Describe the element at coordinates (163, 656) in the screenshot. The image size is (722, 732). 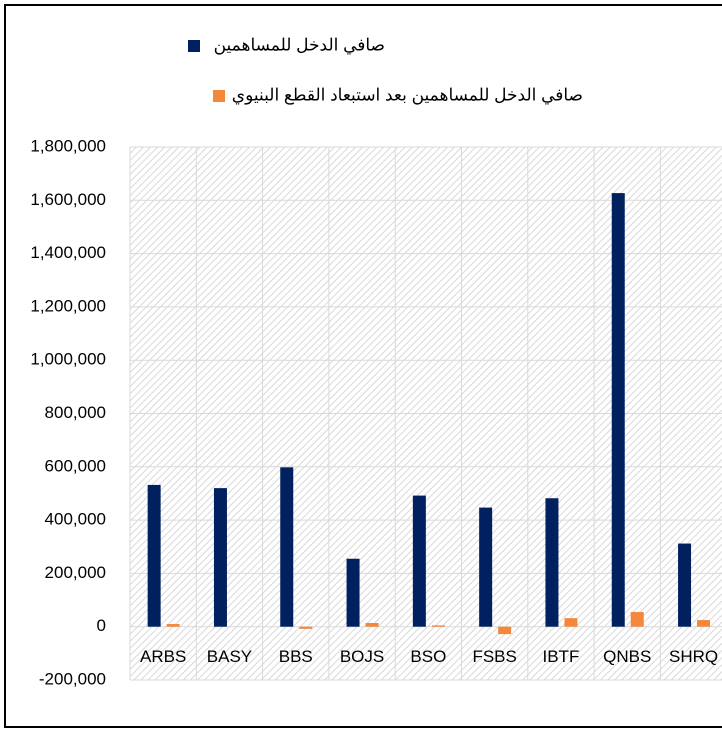
I see `x-tick-label: ARBS` at that location.